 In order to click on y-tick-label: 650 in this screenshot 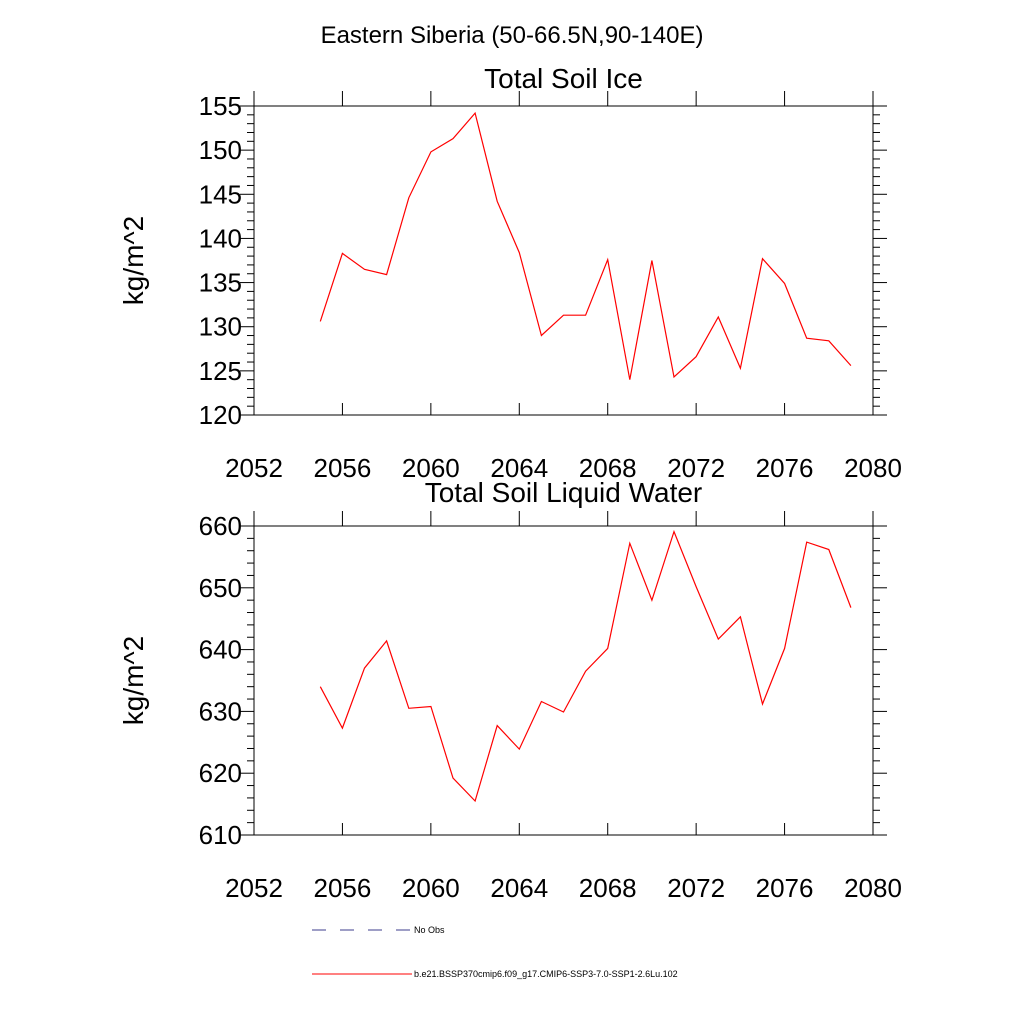, I will do `click(220, 588)`.